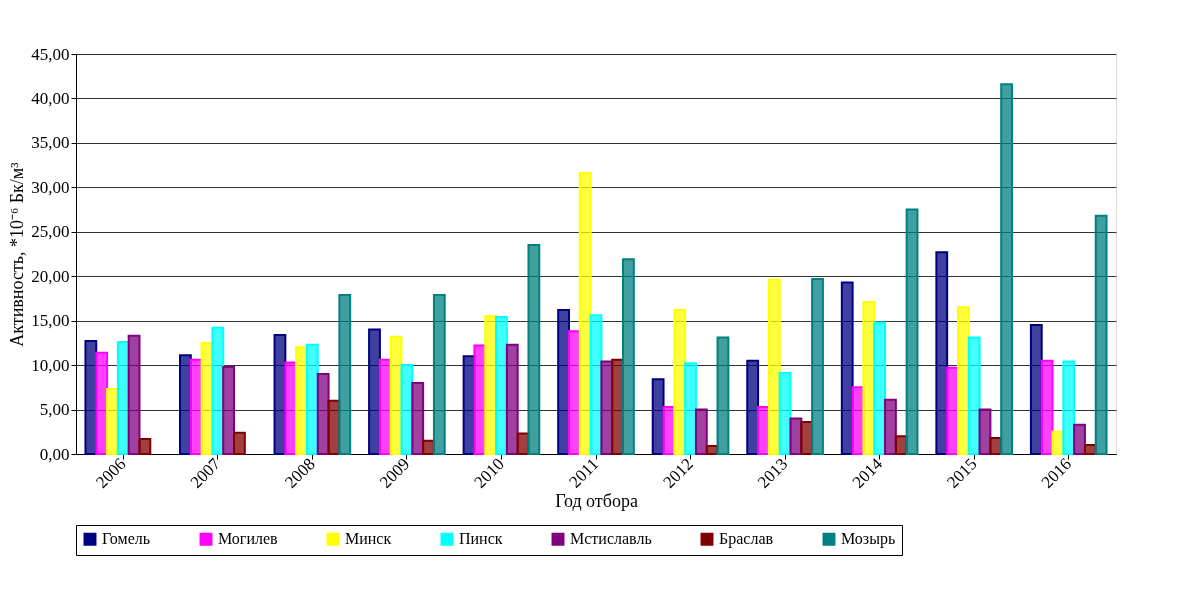  I want to click on y-tick-label: 15,00, so click(50, 321).